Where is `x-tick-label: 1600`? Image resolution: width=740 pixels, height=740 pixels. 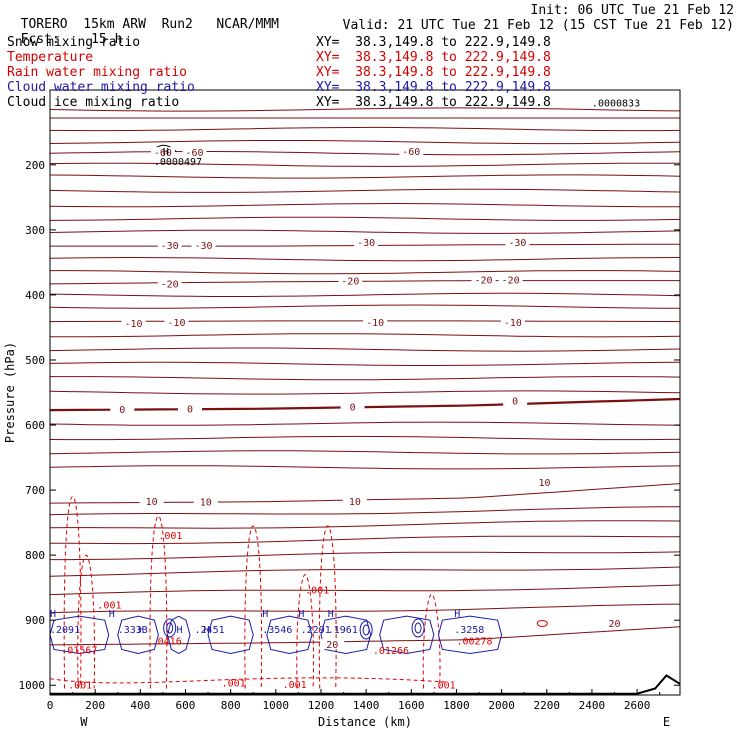 x-tick-label: 1600 is located at coordinates (411, 705).